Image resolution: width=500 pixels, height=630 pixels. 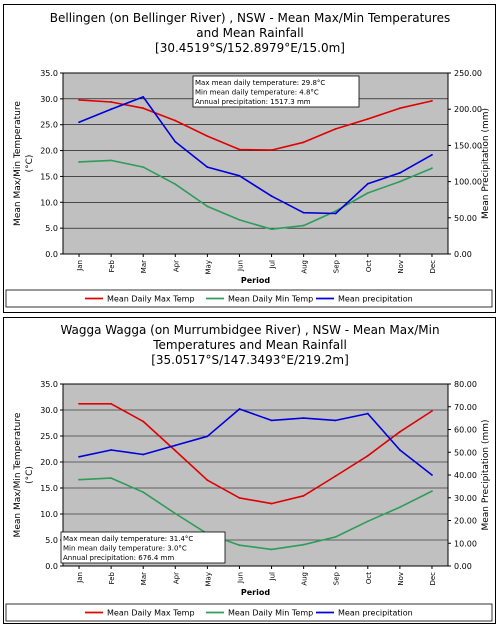 I want to click on stats-annotation-line: Annual precipitation: 676.4 mm, so click(x=118, y=558).